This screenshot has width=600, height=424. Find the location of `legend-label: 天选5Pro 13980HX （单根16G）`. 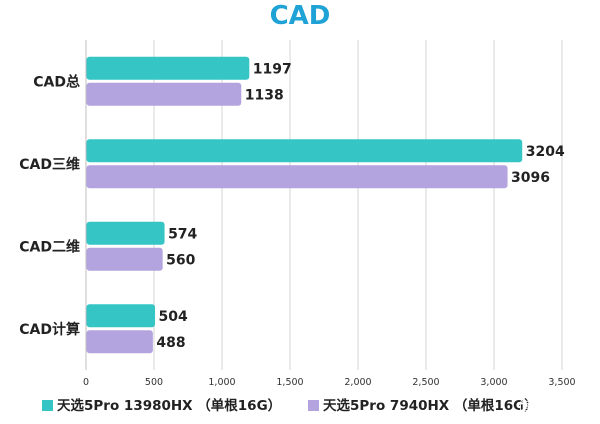

legend-label: 天选5Pro 13980HX （单根16G） is located at coordinates (169, 405).